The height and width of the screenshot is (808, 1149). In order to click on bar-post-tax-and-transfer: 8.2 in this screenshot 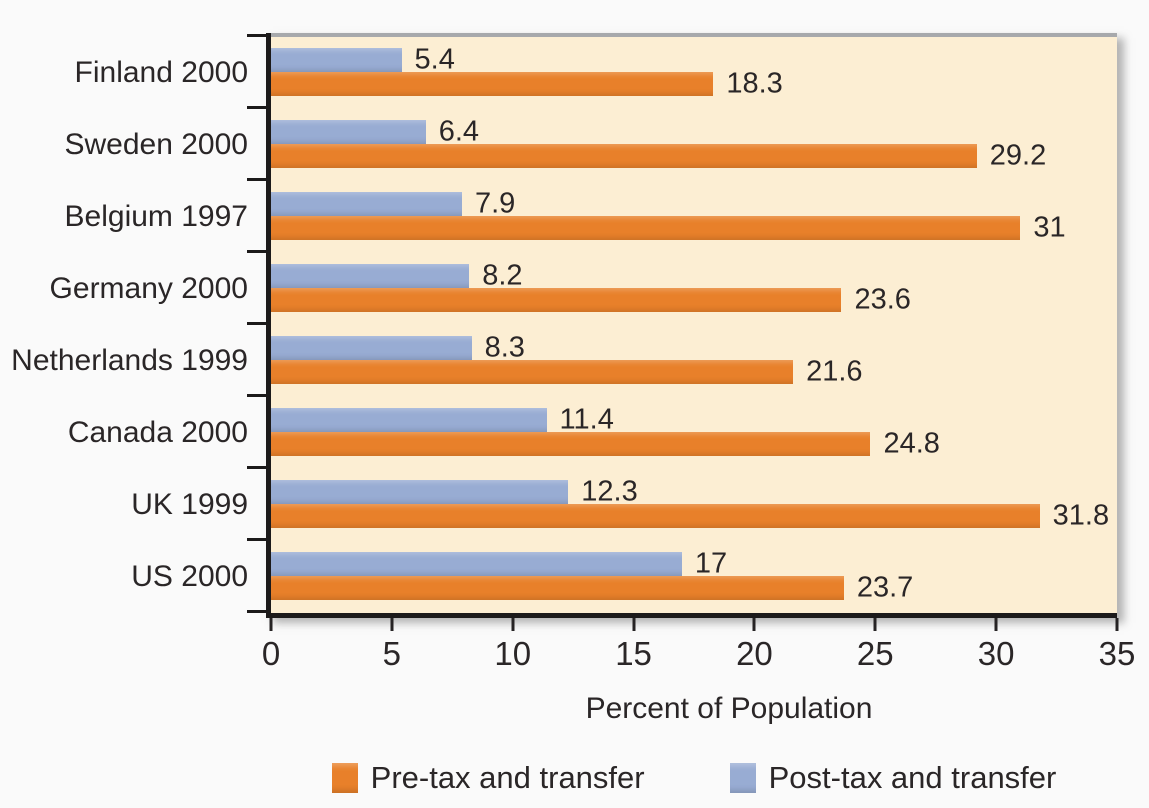, I will do `click(397, 275)`.